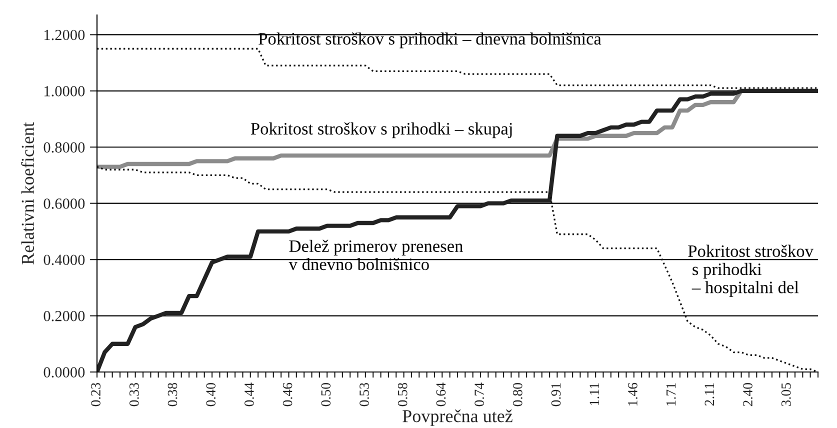 This screenshot has height=428, width=837. Describe the element at coordinates (375, 255) in the screenshot. I see `series-label: Delež primerov prenesen v dnevno bolnišnico` at that location.